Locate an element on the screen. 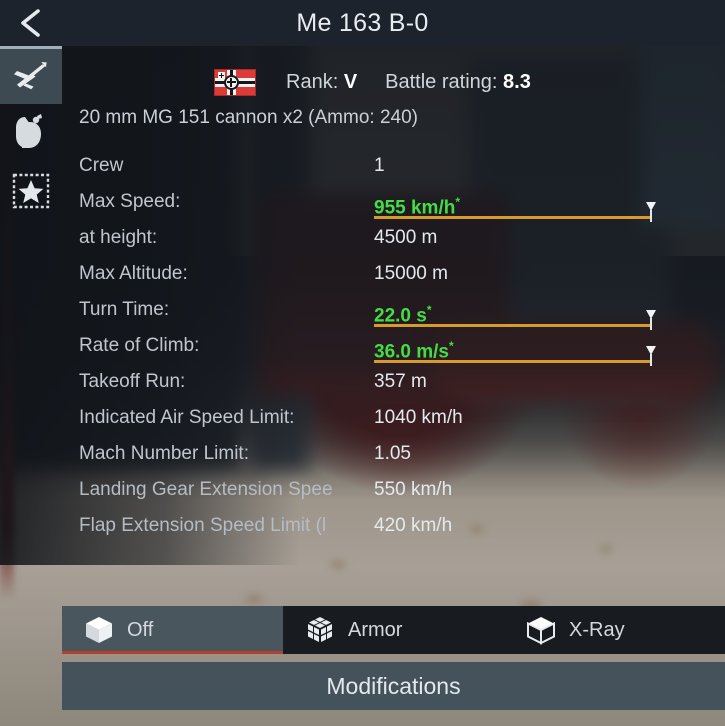 The height and width of the screenshot is (726, 725). battle-rating-info: Battle rating: 8.3 is located at coordinates (458, 82).